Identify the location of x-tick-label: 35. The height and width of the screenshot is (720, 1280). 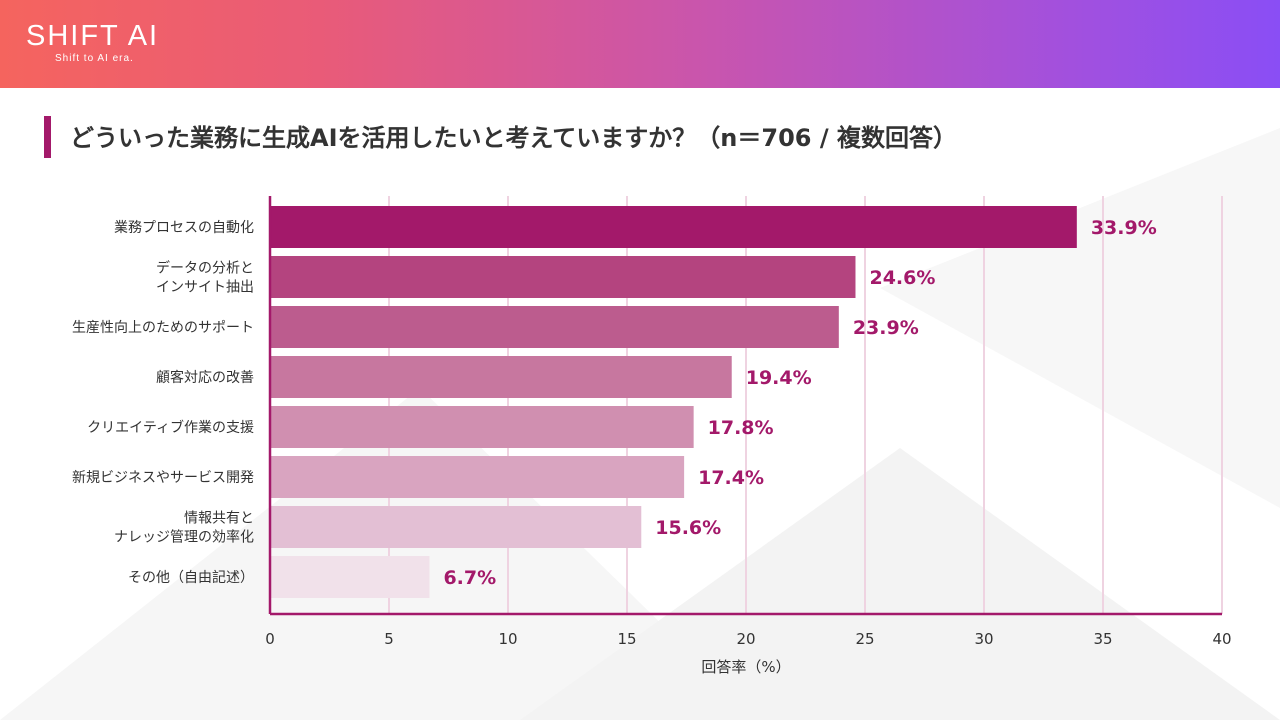
(1102, 639).